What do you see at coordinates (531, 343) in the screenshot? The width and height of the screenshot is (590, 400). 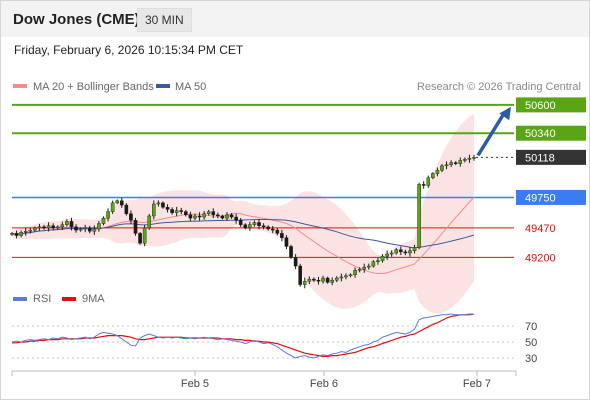 I see `rsi-tick-50: 50` at bounding box center [531, 343].